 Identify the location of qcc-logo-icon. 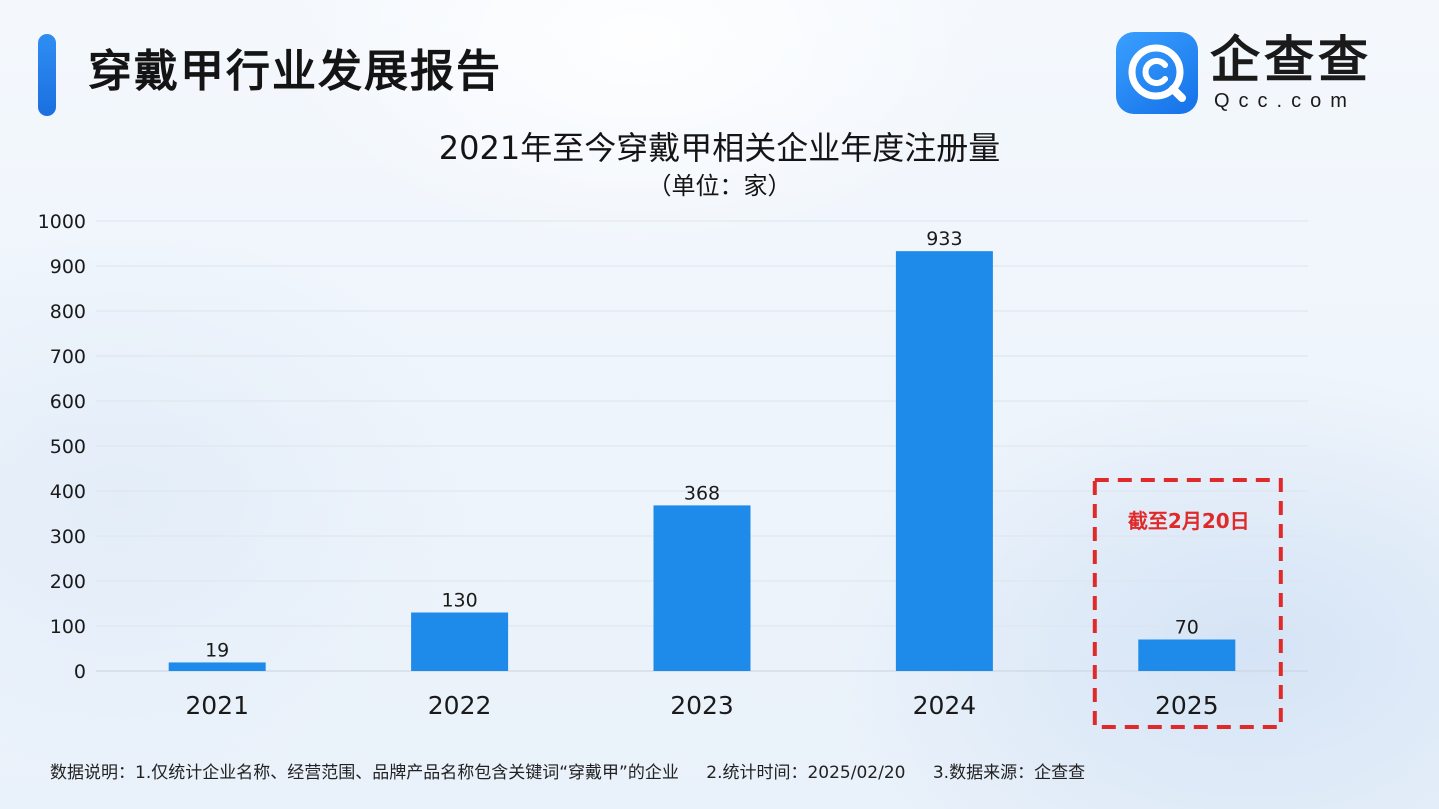
(1157, 73).